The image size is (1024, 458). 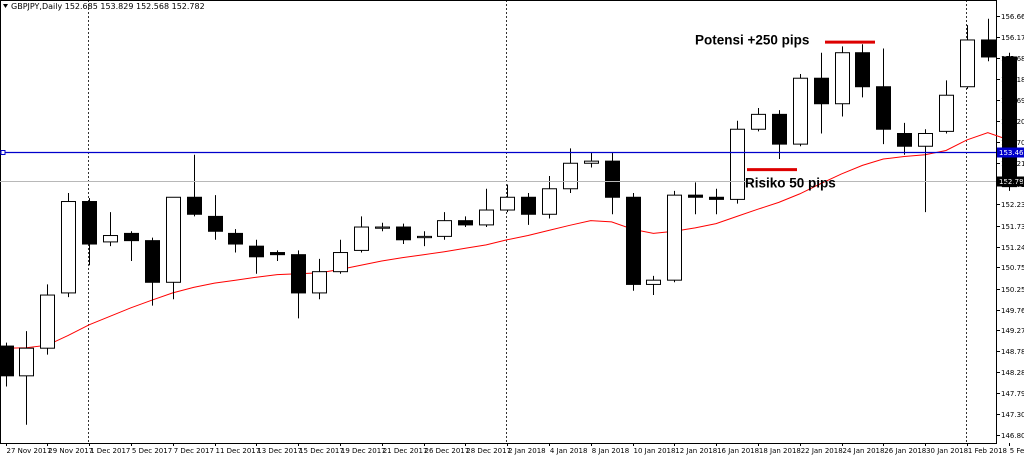 I want to click on y-tick-label: 154.690, so click(x=1012, y=101).